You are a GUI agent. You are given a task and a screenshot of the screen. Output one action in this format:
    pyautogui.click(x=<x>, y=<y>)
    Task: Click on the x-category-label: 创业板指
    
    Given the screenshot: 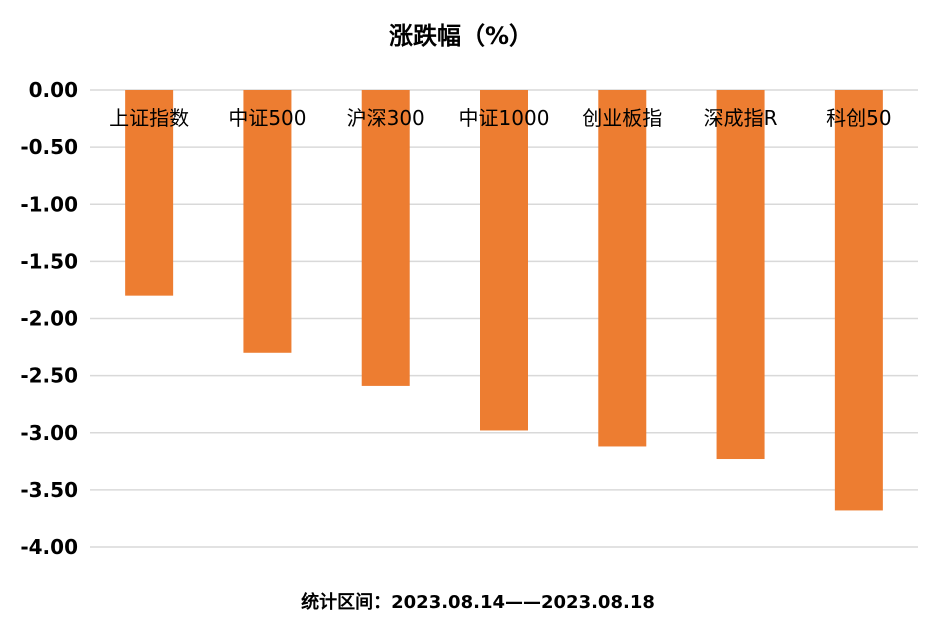 What is the action you would take?
    pyautogui.click(x=622, y=118)
    